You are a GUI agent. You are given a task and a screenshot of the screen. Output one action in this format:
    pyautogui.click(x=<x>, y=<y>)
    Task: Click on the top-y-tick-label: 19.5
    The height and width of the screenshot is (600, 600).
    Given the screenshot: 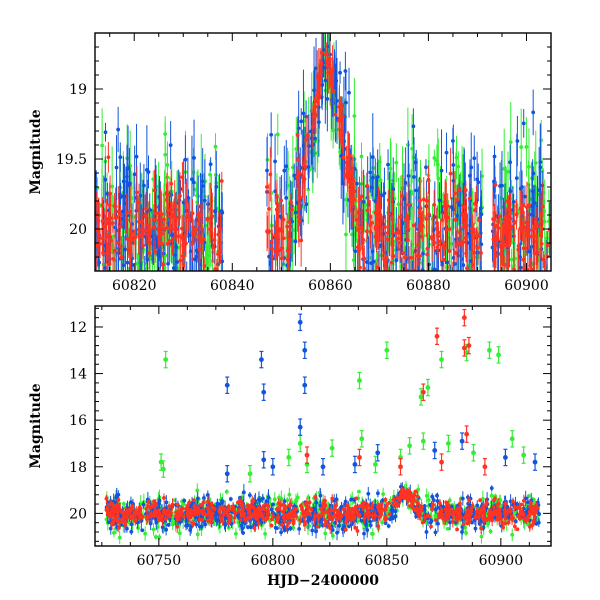 What is the action you would take?
    pyautogui.click(x=71, y=160)
    